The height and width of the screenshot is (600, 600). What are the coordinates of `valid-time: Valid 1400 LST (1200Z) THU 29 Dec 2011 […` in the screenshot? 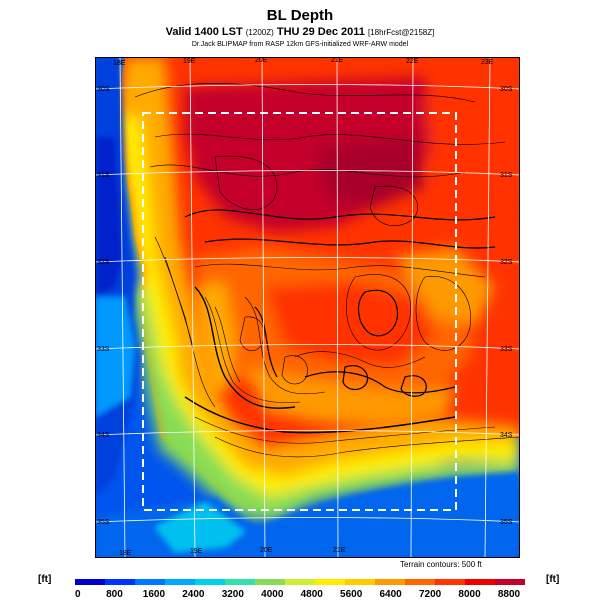 It's located at (300, 32).